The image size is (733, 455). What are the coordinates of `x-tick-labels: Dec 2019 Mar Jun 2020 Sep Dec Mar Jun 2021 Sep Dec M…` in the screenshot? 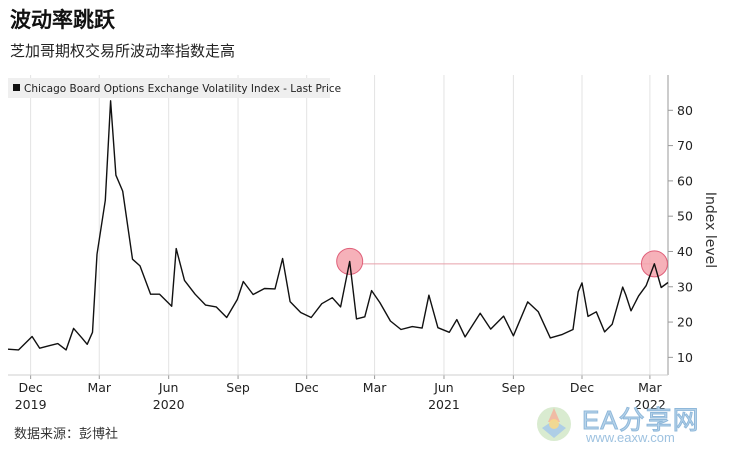 It's located at (340, 396).